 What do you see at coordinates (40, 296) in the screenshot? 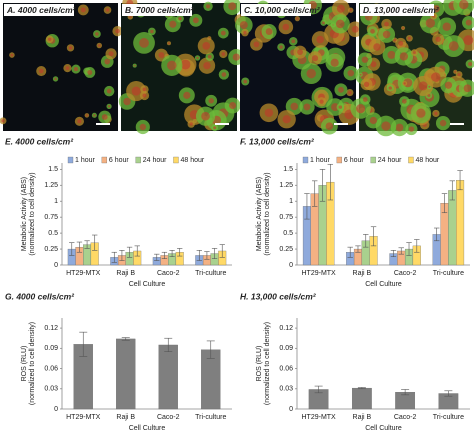
I see `chart-title: G. 4000 cells/cm²` at bounding box center [40, 296].